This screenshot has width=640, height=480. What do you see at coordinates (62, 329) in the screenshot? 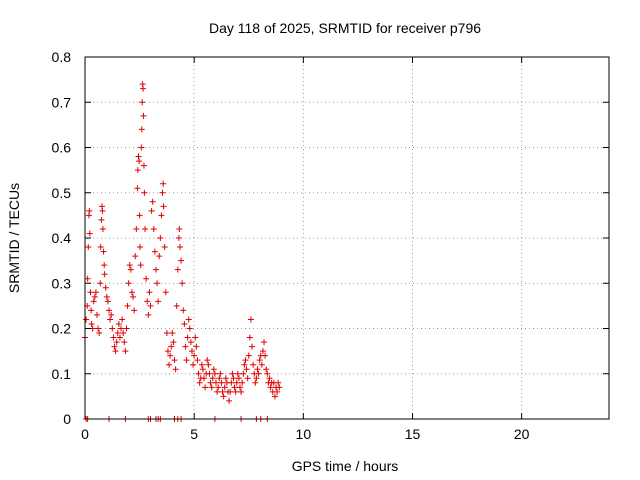
I see `y-tick-label: 0.2` at bounding box center [62, 329].